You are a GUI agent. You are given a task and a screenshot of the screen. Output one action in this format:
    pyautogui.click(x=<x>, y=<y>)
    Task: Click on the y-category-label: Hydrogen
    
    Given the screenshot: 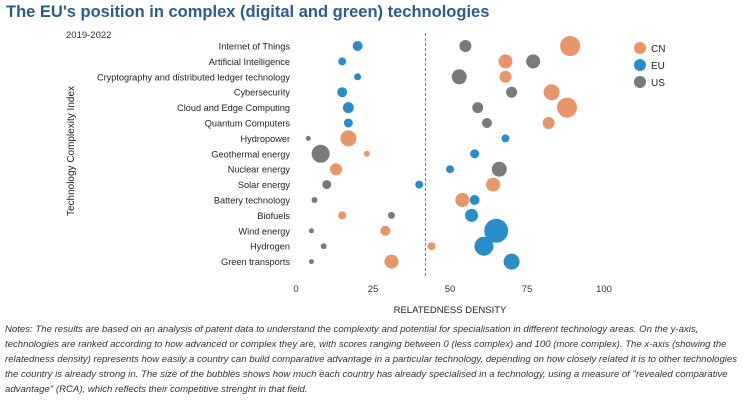 What is the action you would take?
    pyautogui.click(x=270, y=247)
    